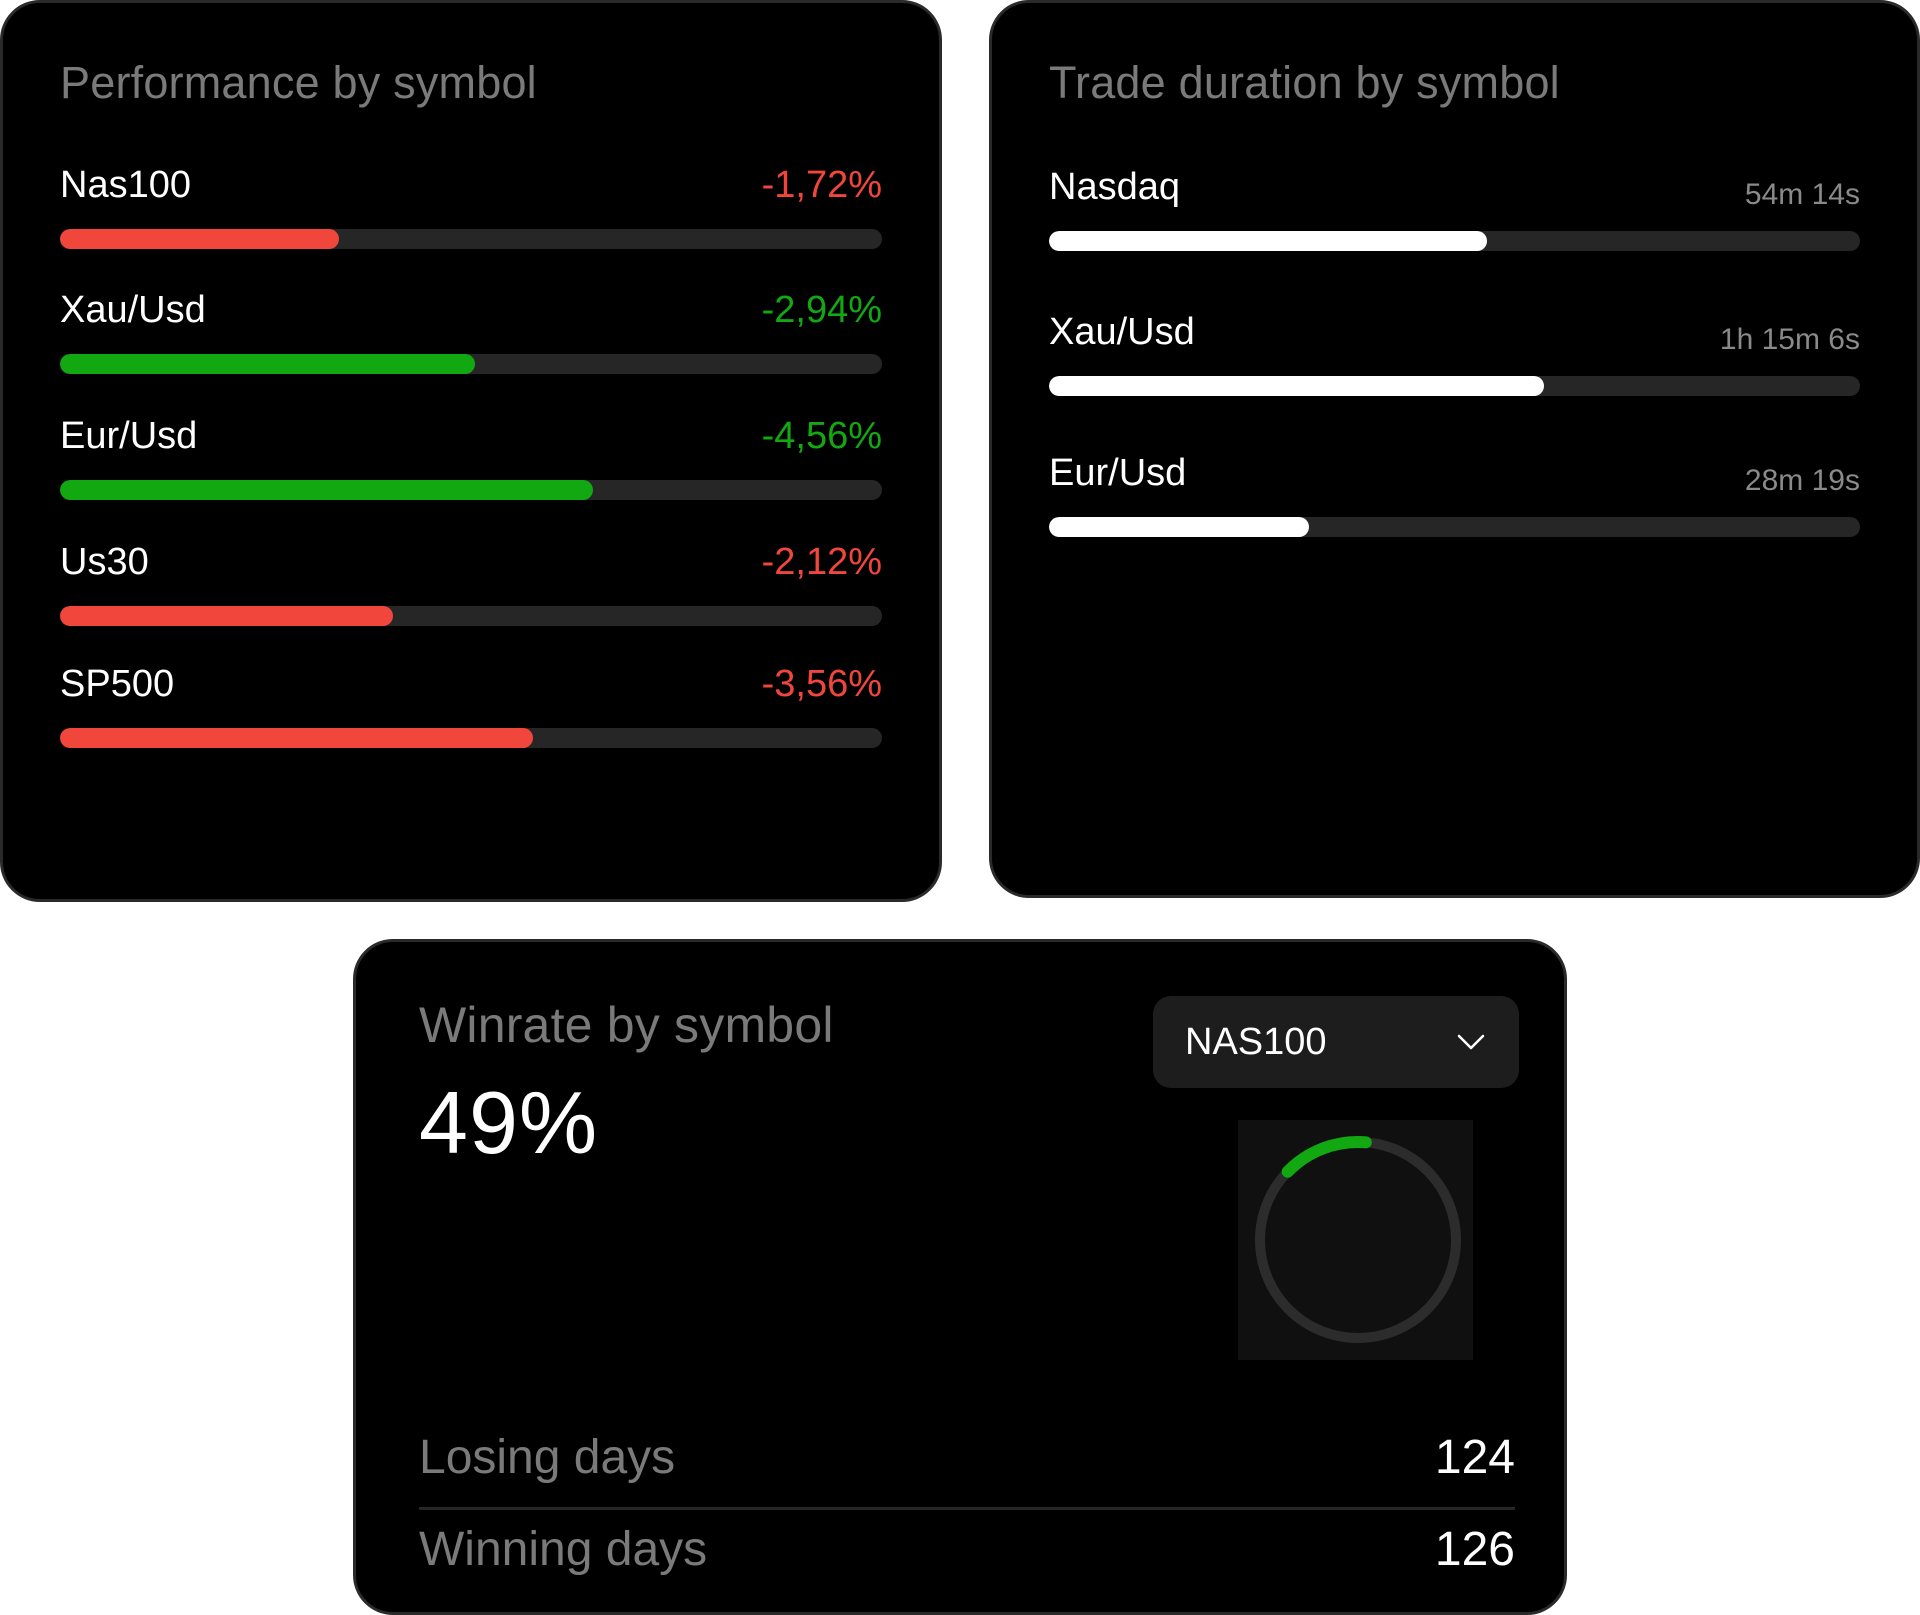  I want to click on performance-row: Nas100 -1,72%, so click(471, 208).